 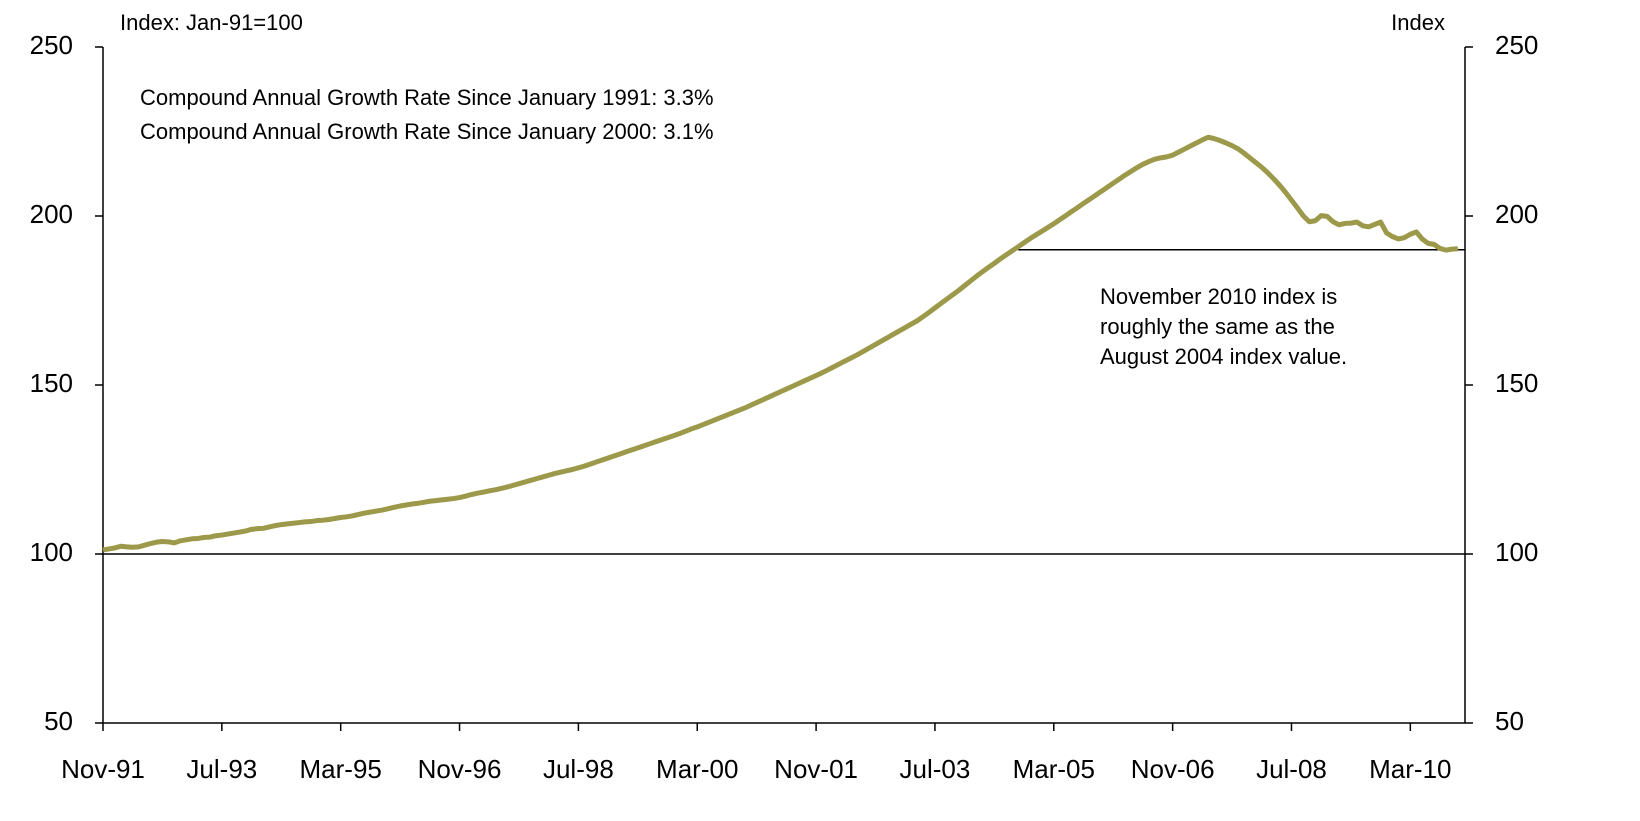 I want to click on y2-tick-label: 200, so click(x=1516, y=214).